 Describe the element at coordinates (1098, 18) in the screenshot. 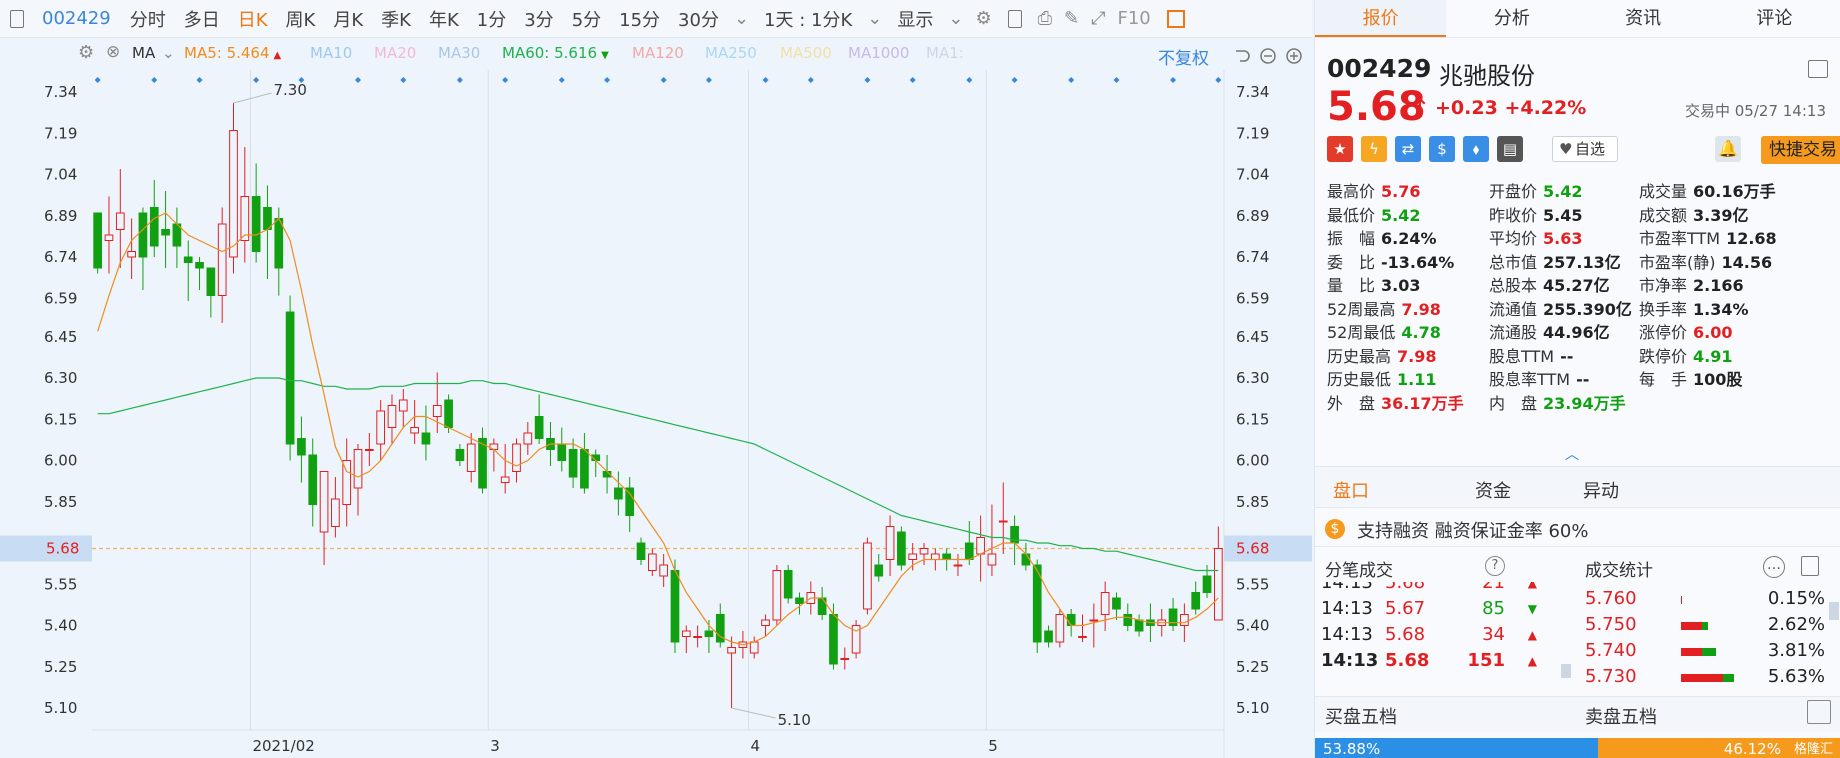

I see `fullscreen-icon: ⤢` at that location.